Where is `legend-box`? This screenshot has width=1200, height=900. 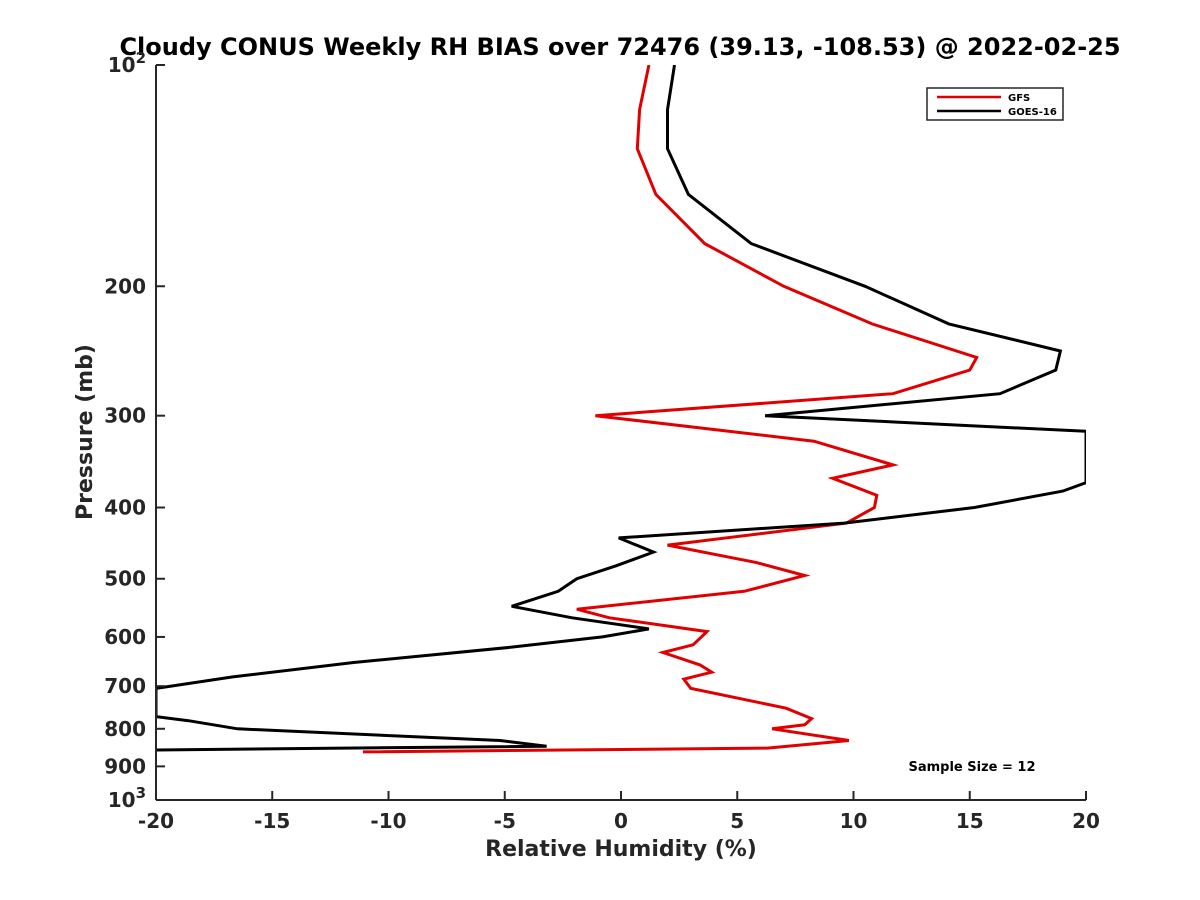 legend-box is located at coordinates (995, 104).